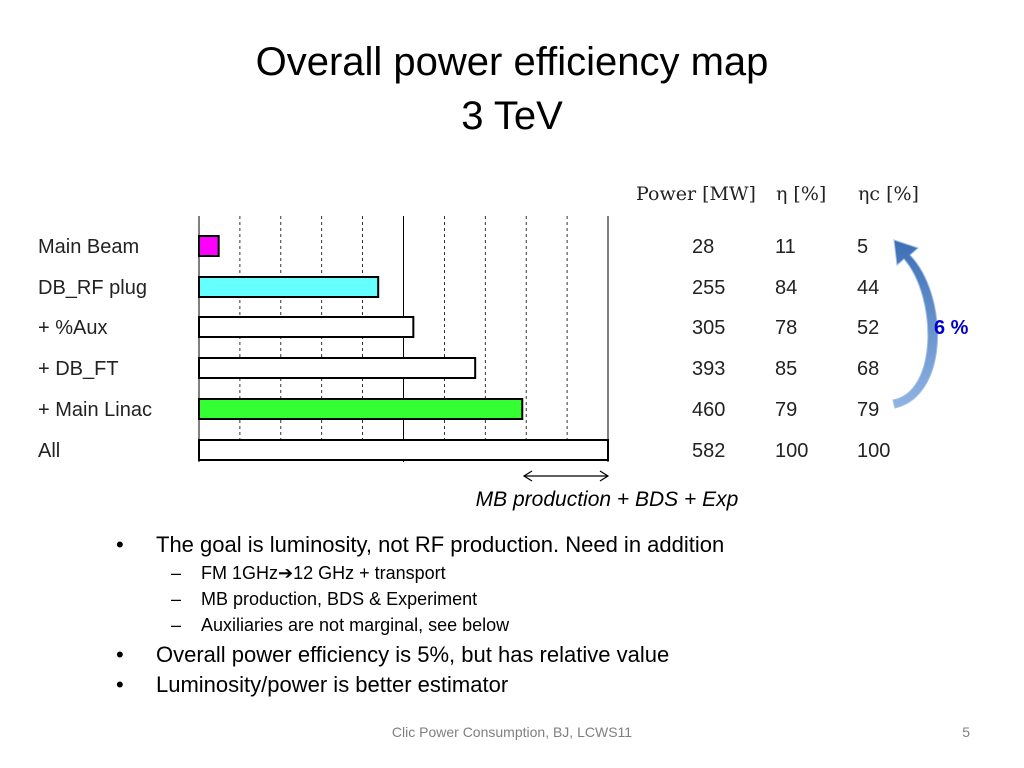  I want to click on table-cell-eta: 85, so click(786, 369).